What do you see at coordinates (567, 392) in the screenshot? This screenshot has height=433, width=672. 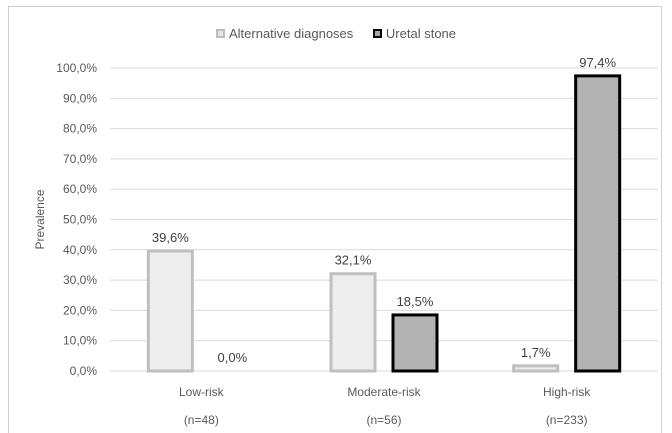 I see `x-category-label: High-risk` at bounding box center [567, 392].